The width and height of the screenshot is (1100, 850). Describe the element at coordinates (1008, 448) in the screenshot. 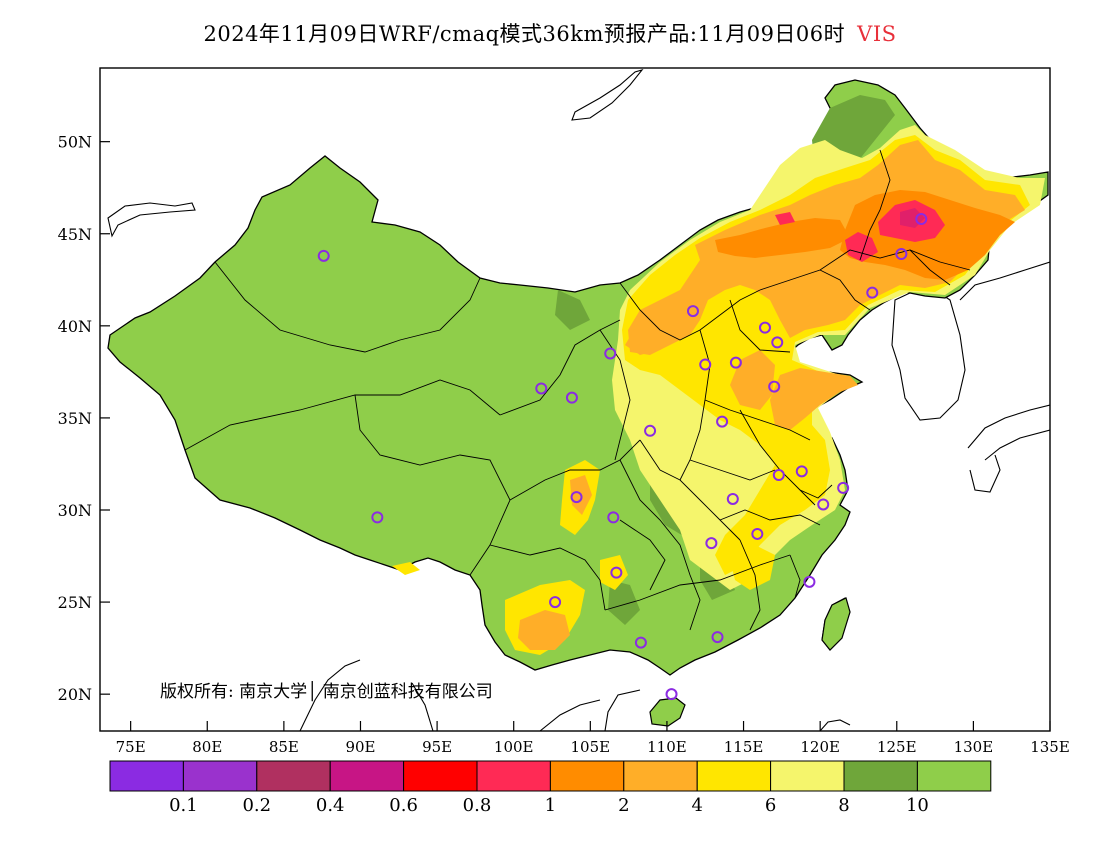

I see `japan-outline` at that location.